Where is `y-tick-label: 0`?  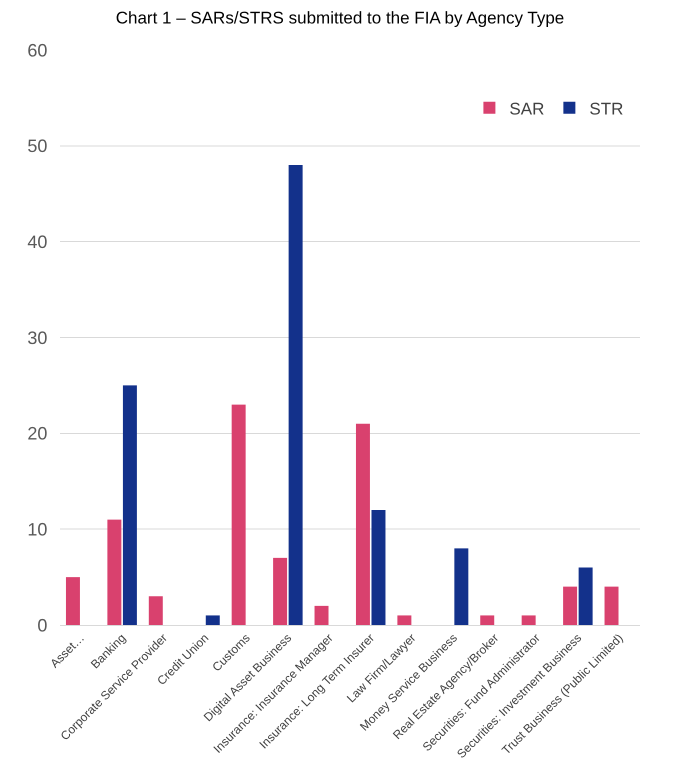
y-tick-label: 0 is located at coordinates (42, 625).